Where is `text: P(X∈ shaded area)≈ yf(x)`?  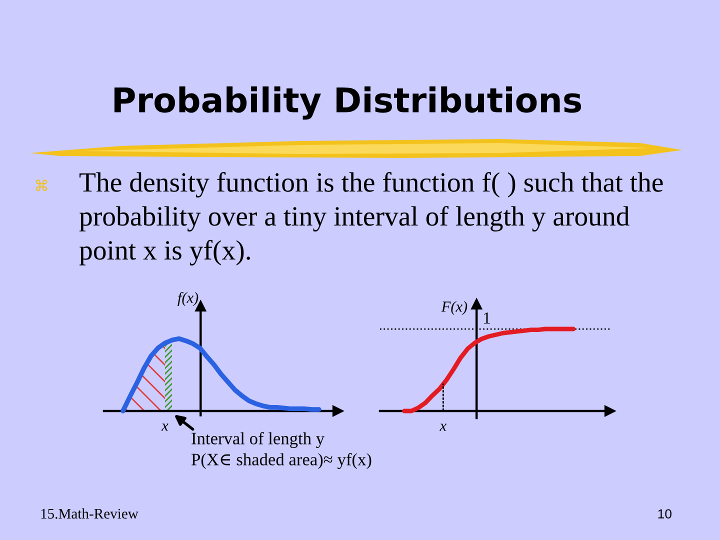
text: P(X∈ shaded area)≈ yf(x) is located at coordinates (282, 461).